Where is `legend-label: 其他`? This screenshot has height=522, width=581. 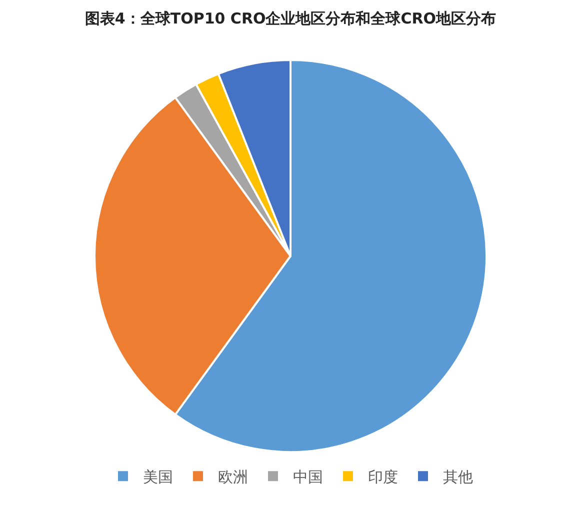
legend-label: 其他 is located at coordinates (458, 477).